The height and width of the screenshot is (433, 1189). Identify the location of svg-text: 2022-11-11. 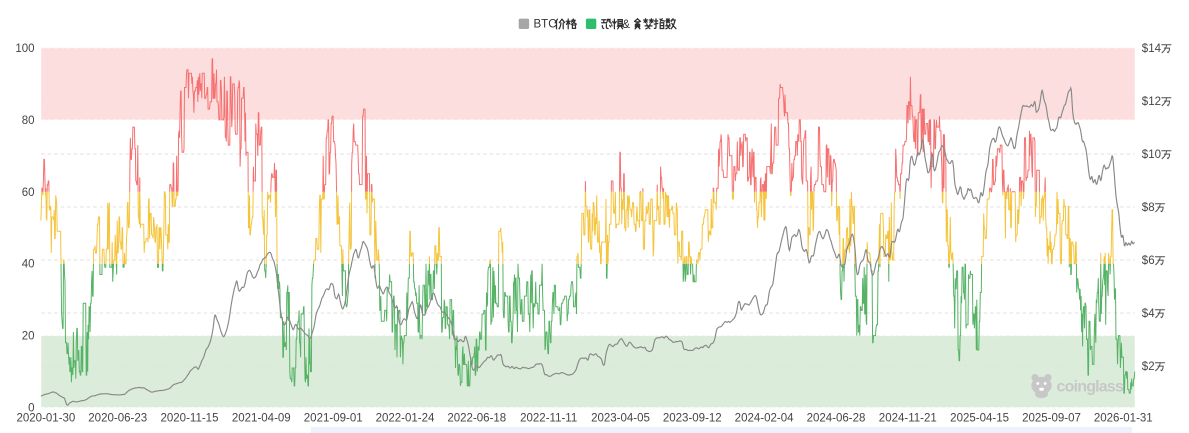
(548, 419).